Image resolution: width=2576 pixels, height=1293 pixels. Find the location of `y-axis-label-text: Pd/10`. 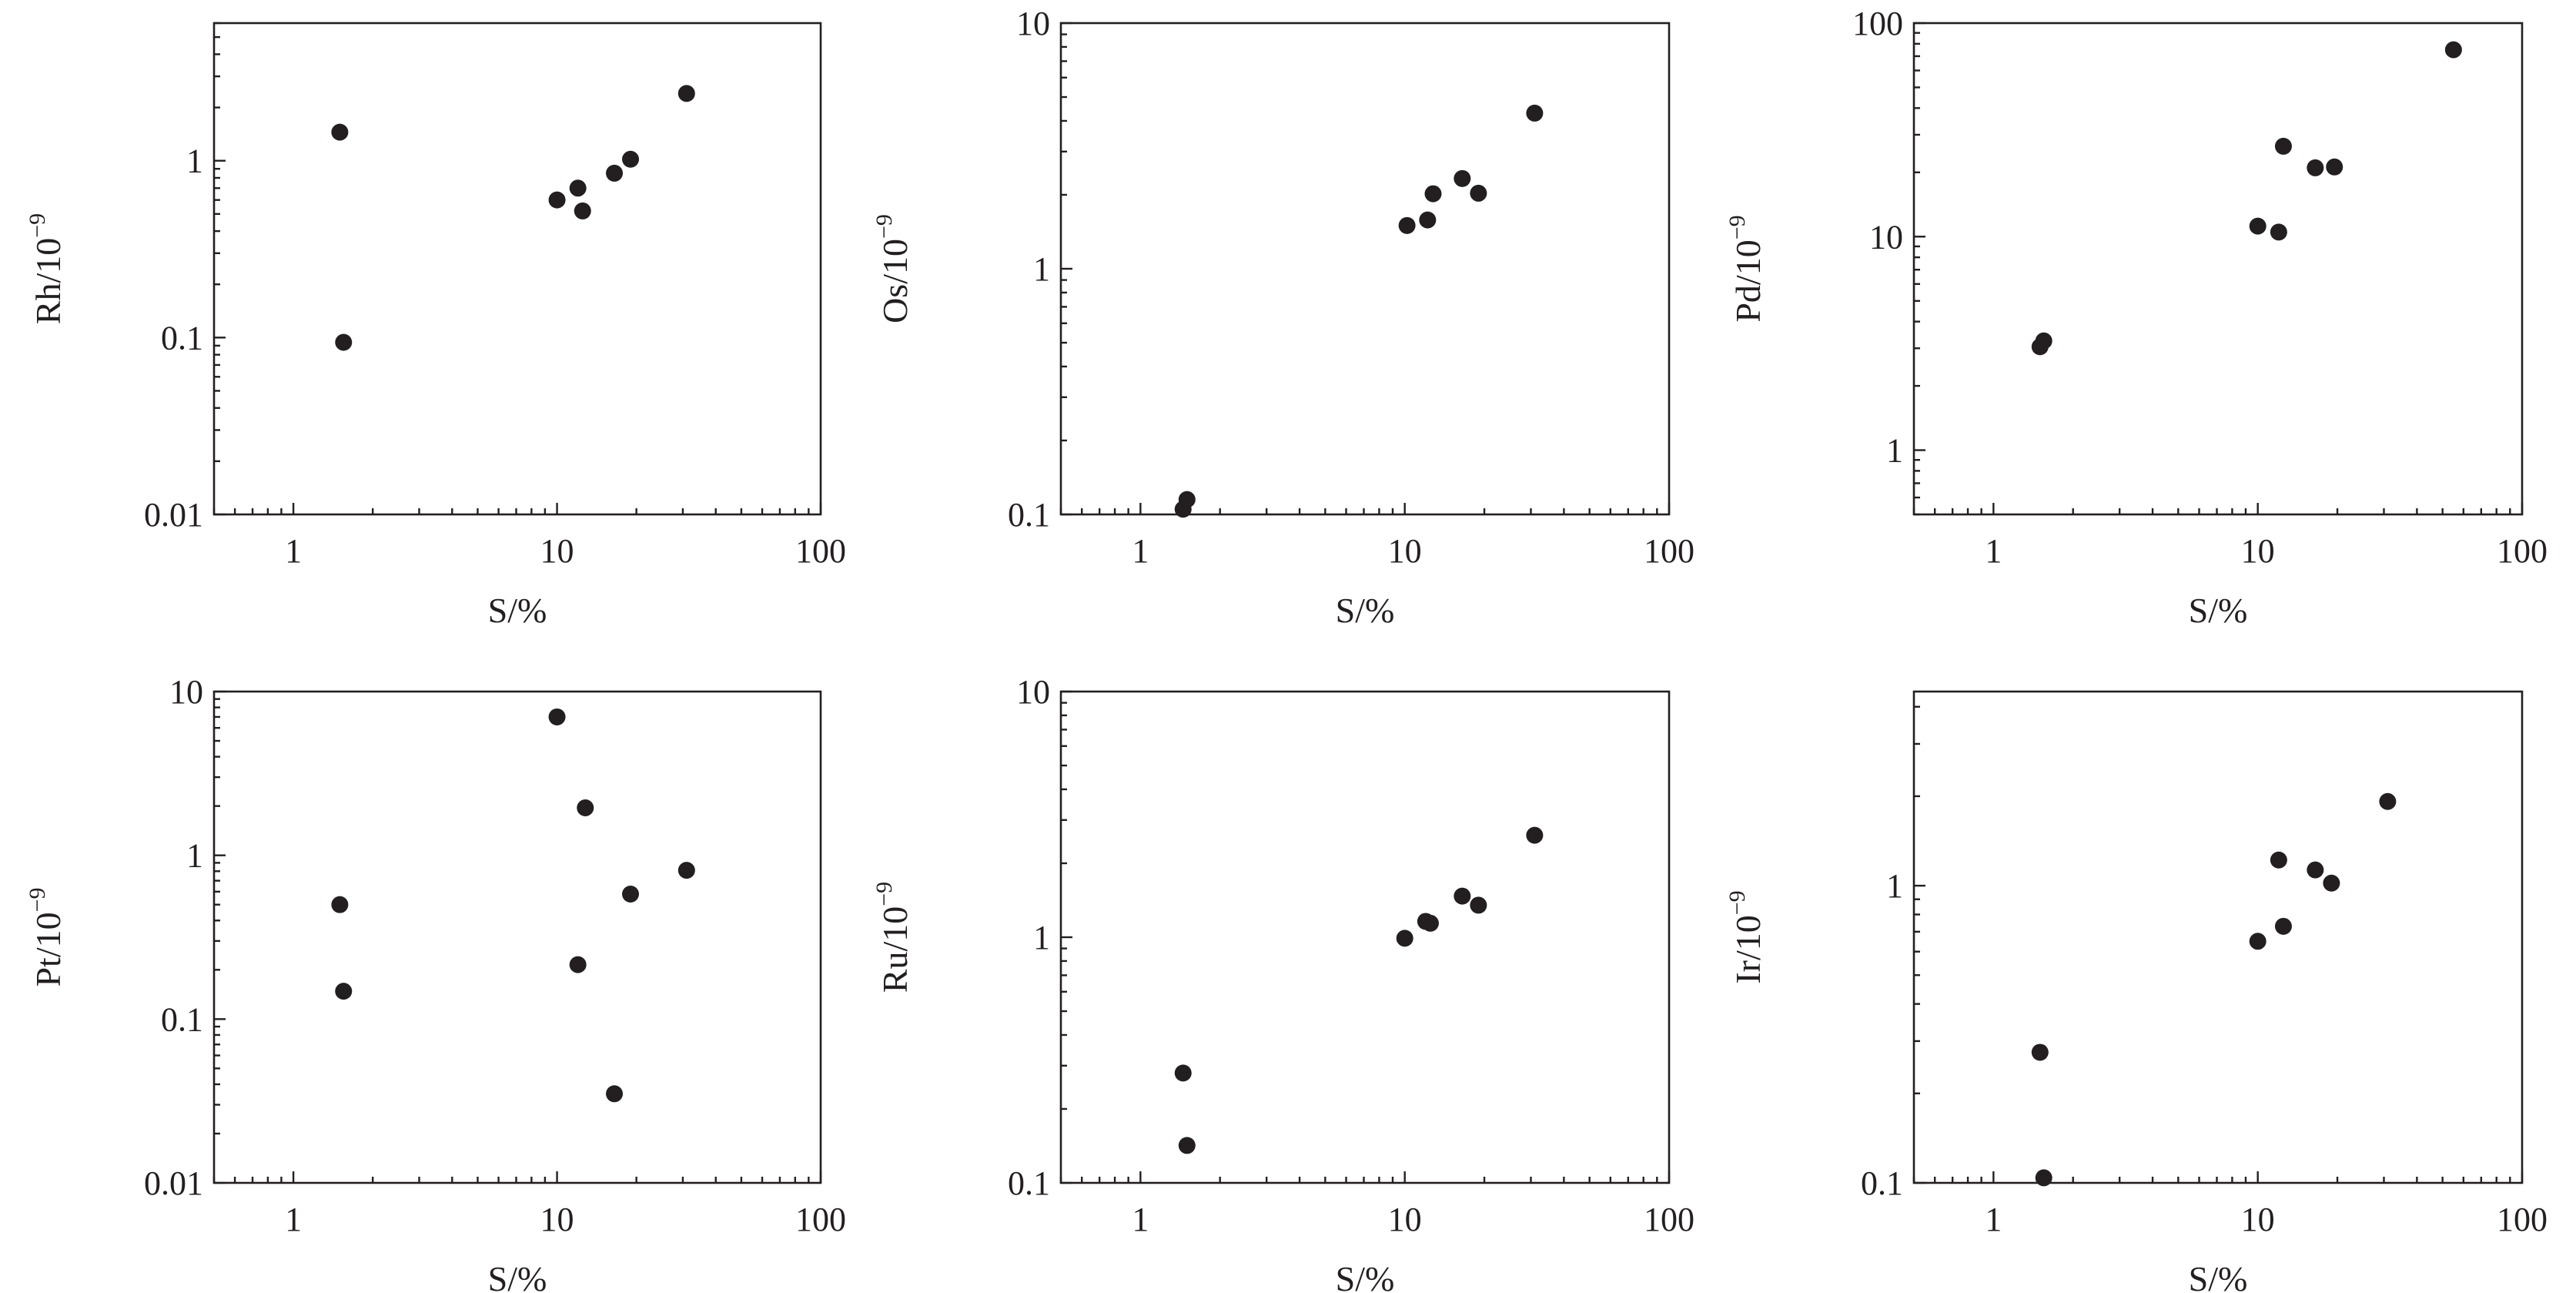

y-axis-label-text: Pd/10 is located at coordinates (1748, 281).